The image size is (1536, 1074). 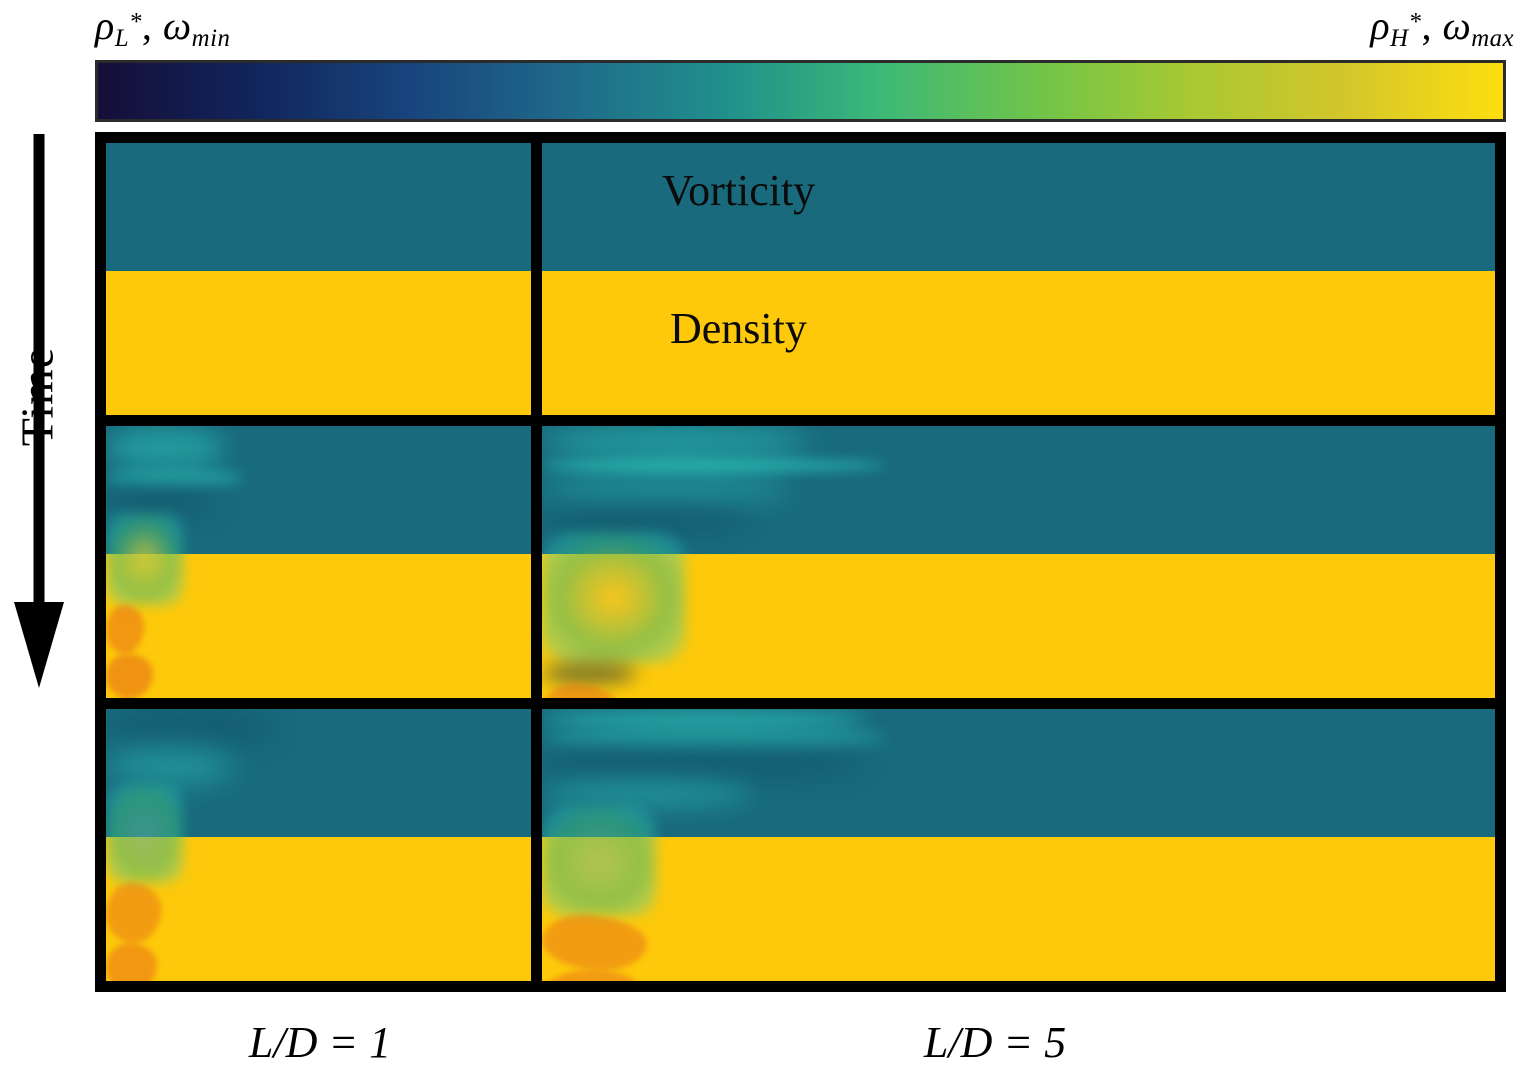 What do you see at coordinates (995, 1042) in the screenshot?
I see `x-label-right: L/D = 5` at bounding box center [995, 1042].